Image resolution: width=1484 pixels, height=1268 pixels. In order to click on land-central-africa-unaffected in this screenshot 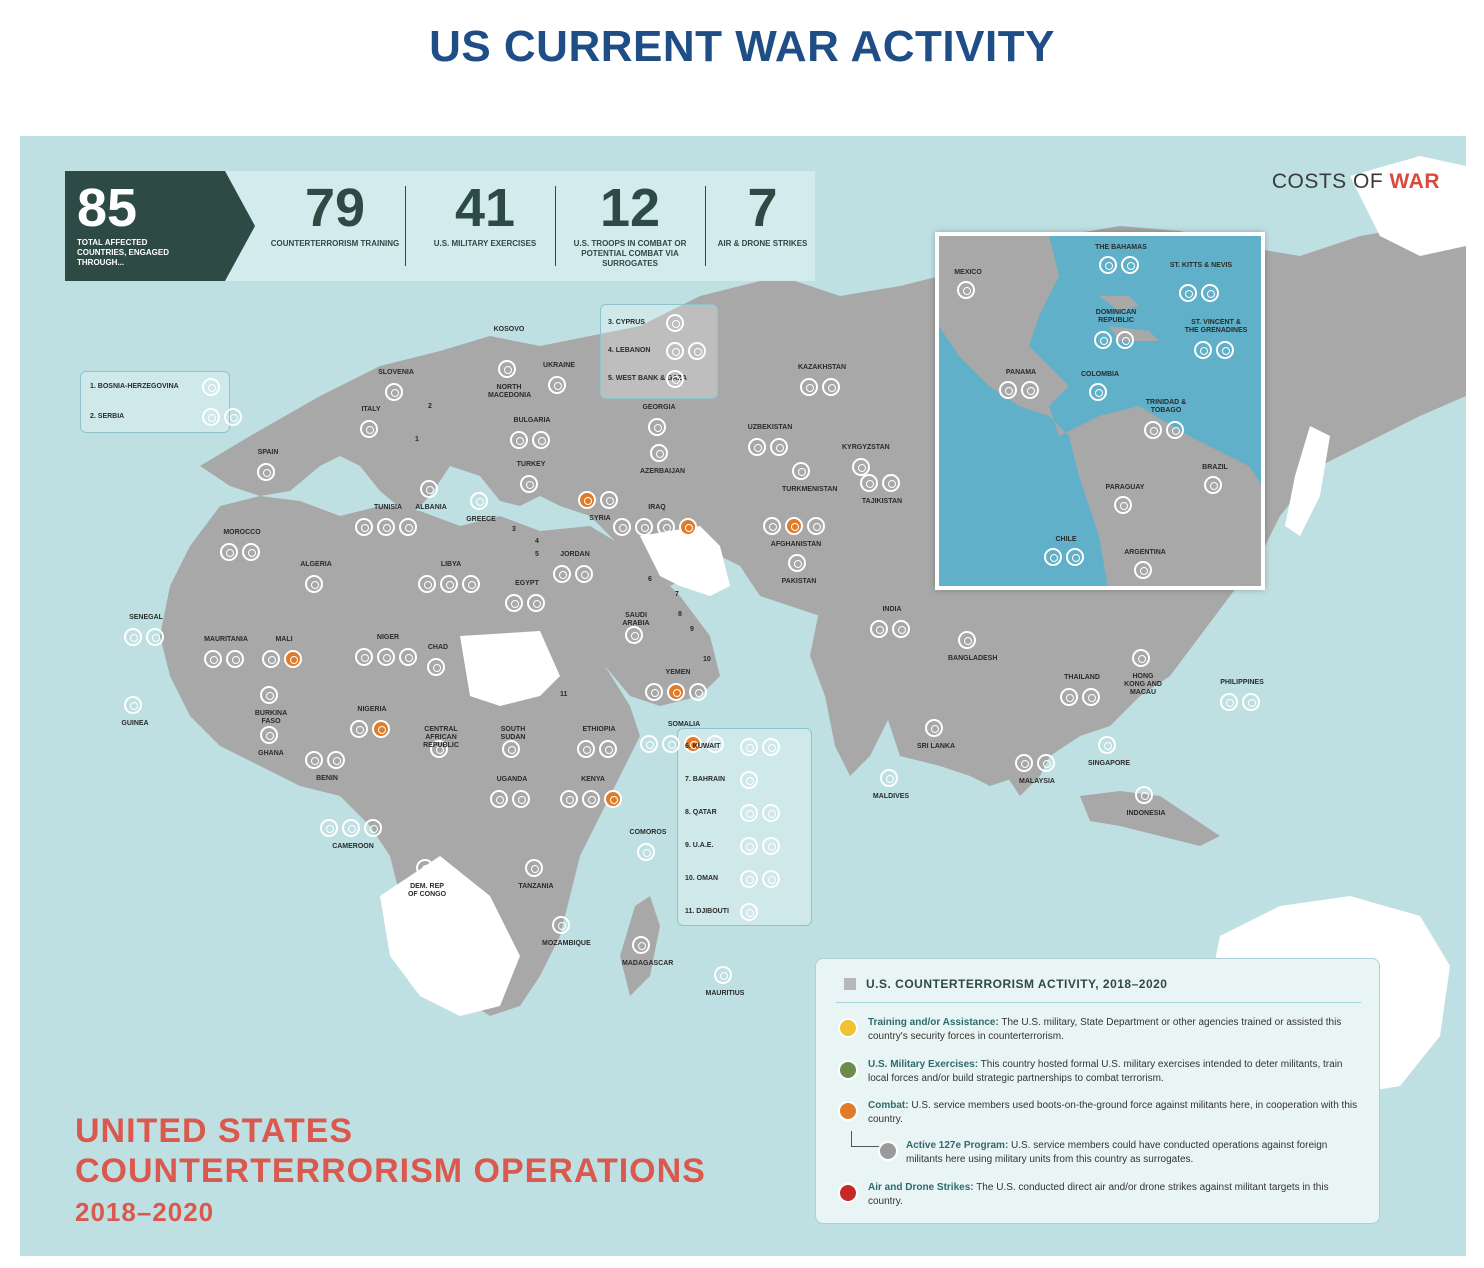, I will do `click(510, 668)`.